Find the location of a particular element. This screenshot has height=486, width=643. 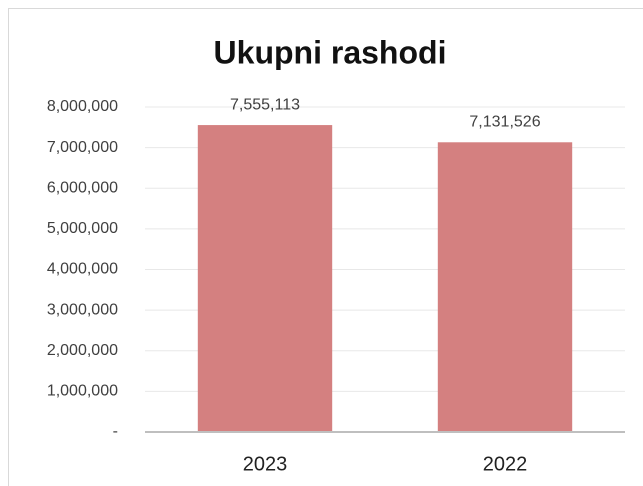

y-tick-label: - is located at coordinates (115, 431).